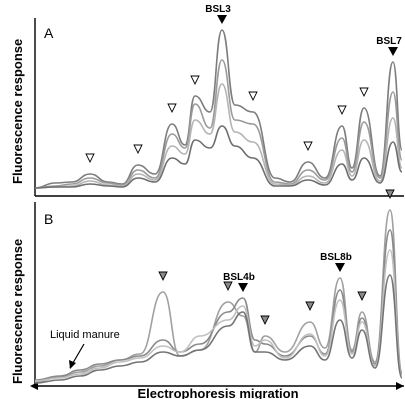  What do you see at coordinates (340, 267) in the screenshot?
I see `panel-b-named-marker-bsl8b` at bounding box center [340, 267].